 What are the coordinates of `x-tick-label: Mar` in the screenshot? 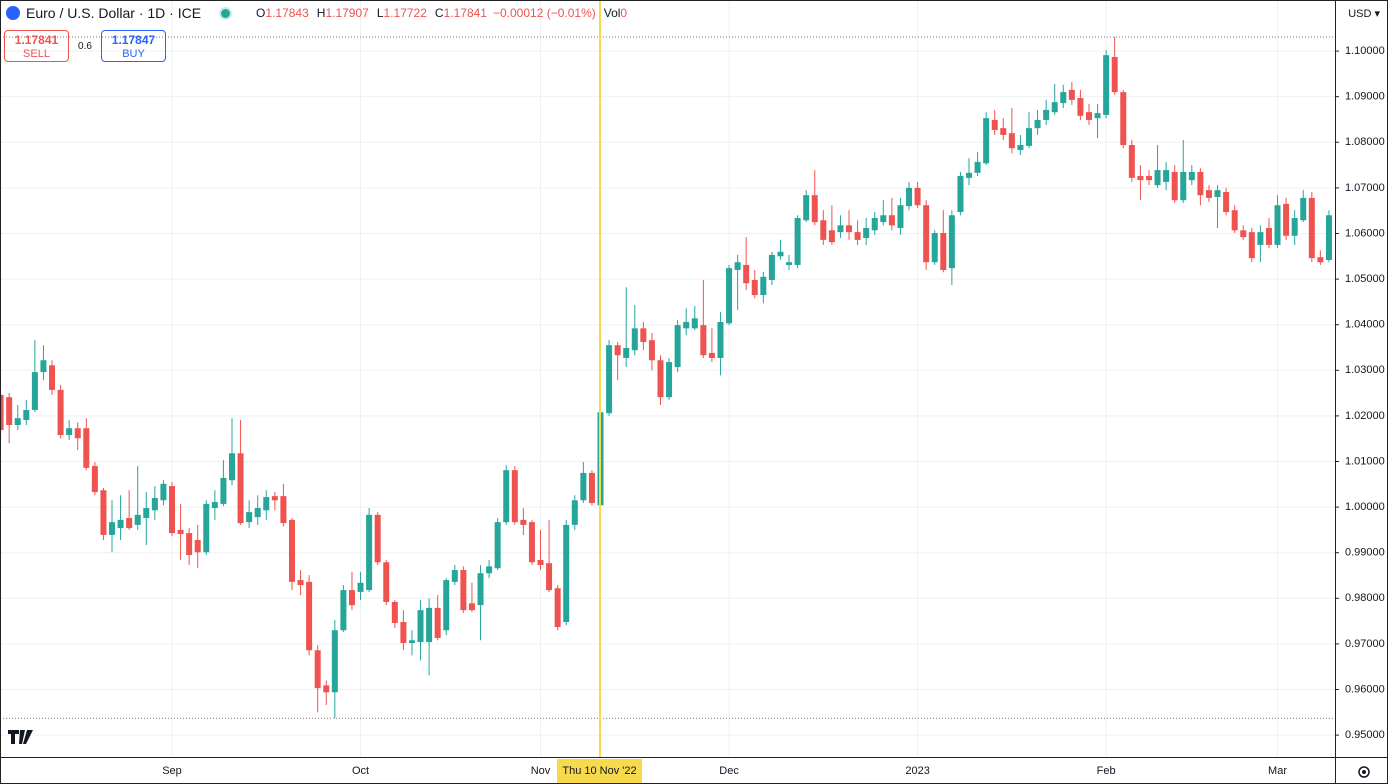 It's located at (1277, 771).